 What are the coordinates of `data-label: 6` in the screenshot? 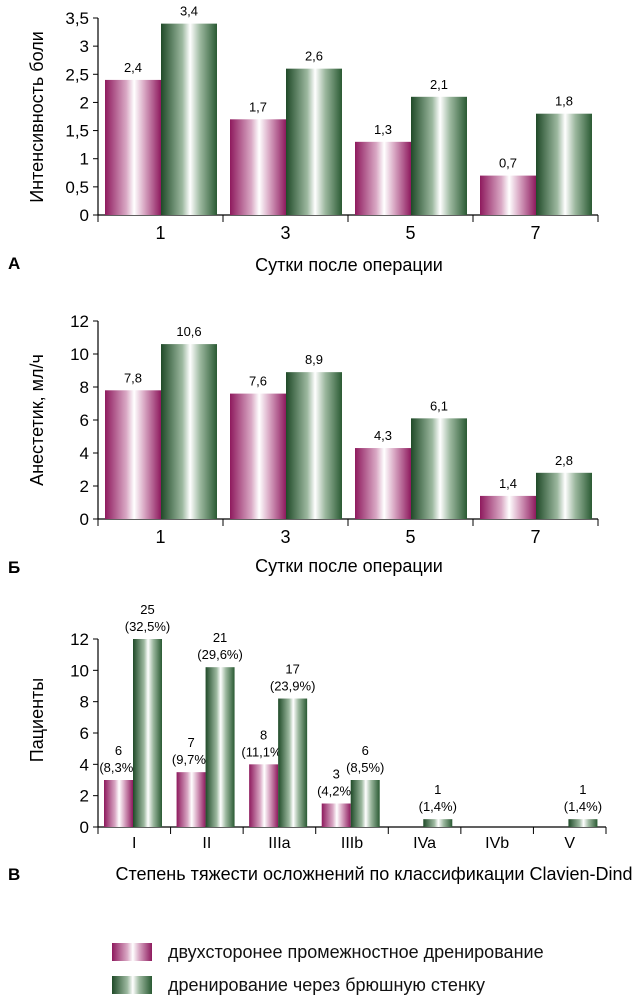 It's located at (365, 750).